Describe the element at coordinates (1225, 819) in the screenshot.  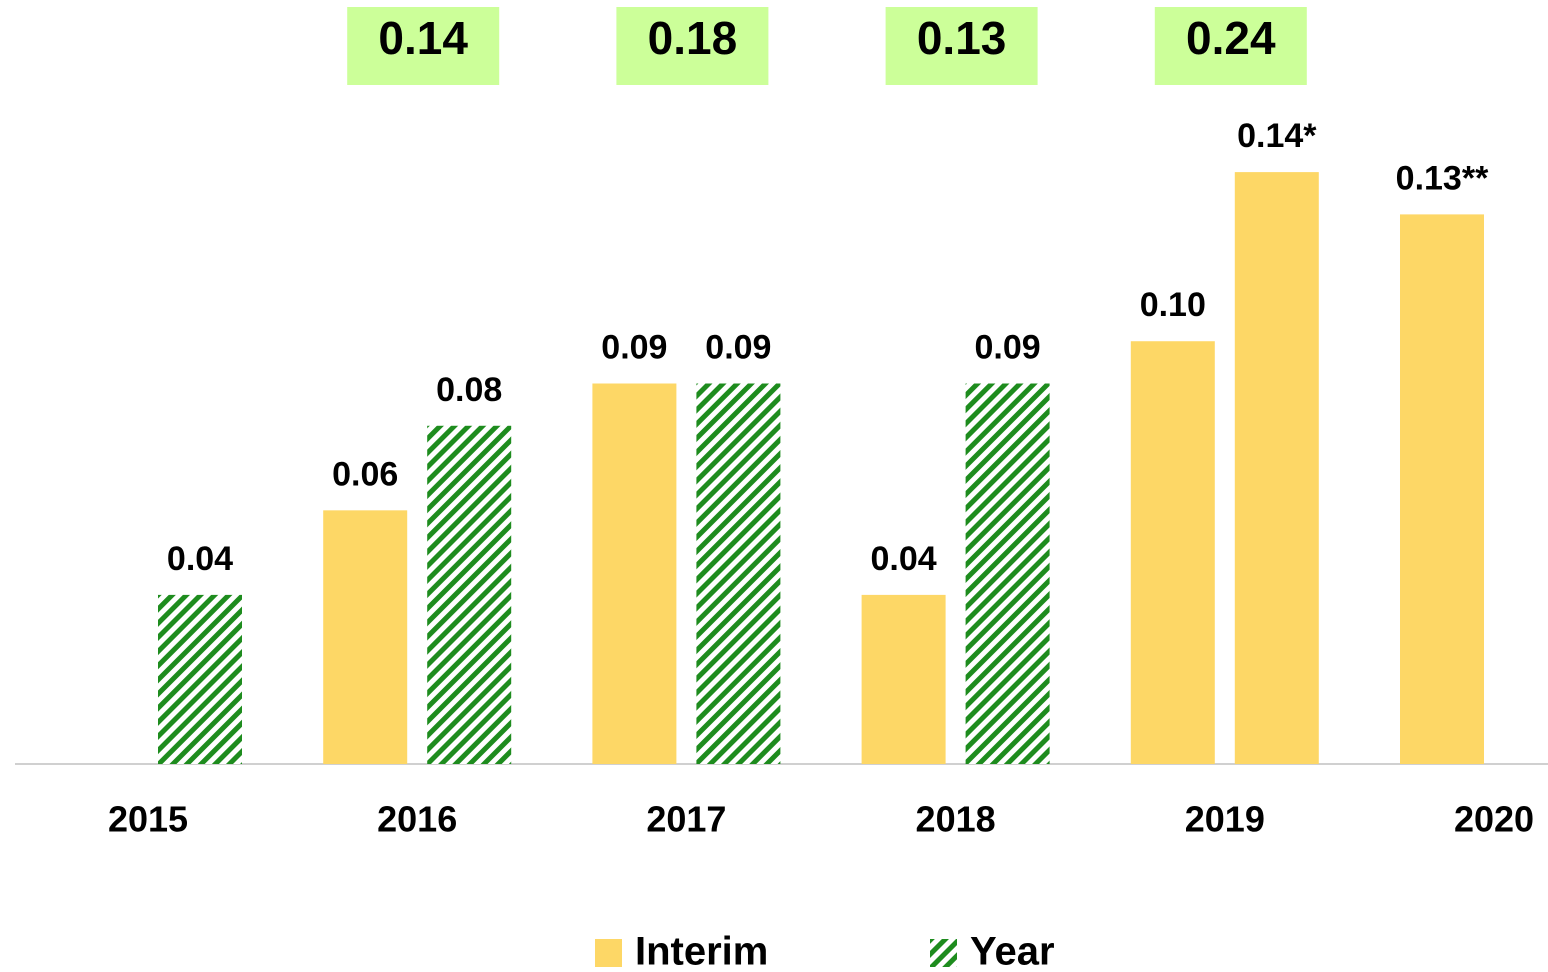
I see `x-tick-label: 2019` at that location.